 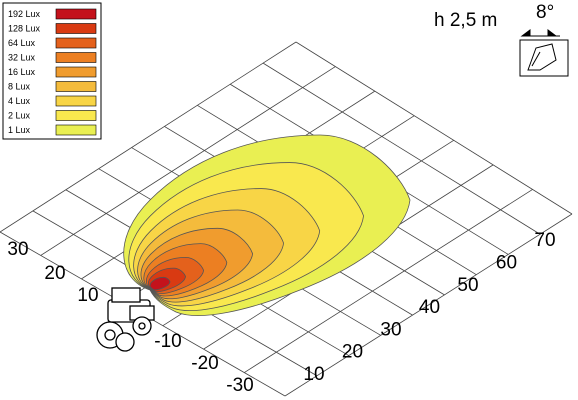 What do you see at coordinates (19, 87) in the screenshot?
I see `legend-label: 8 Lux` at bounding box center [19, 87].